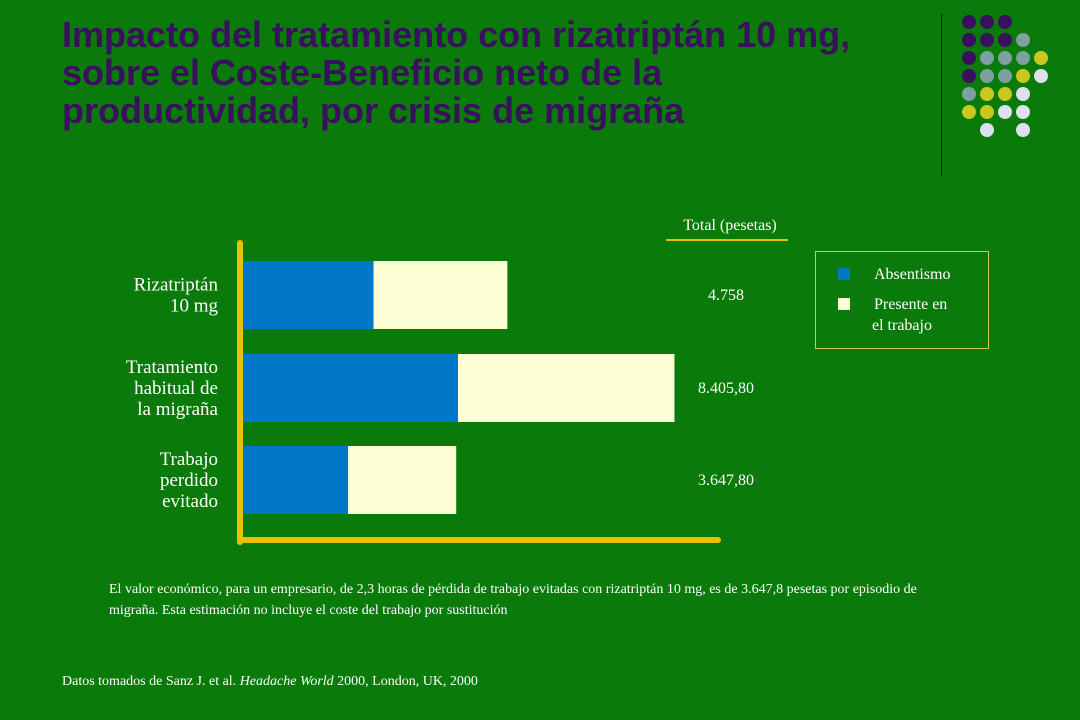 The image size is (1080, 720). What do you see at coordinates (844, 304) in the screenshot?
I see `legend-swatch-presente` at bounding box center [844, 304].